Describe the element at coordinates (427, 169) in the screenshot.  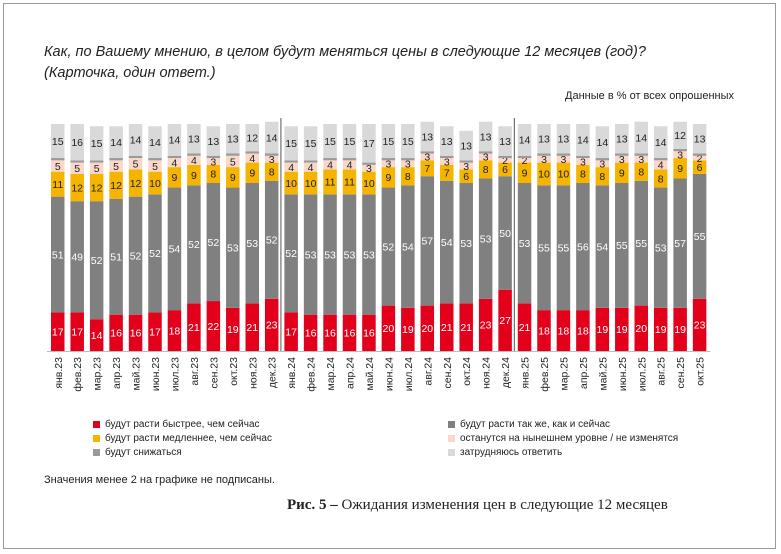
I see `data-label-s2-19: 7` at that location.